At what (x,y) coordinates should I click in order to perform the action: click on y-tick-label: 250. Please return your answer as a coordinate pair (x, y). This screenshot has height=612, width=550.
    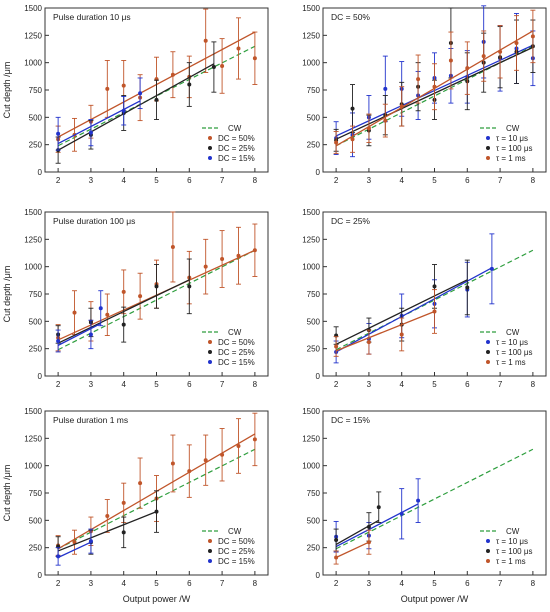
    Looking at the image, I should click on (314, 349).